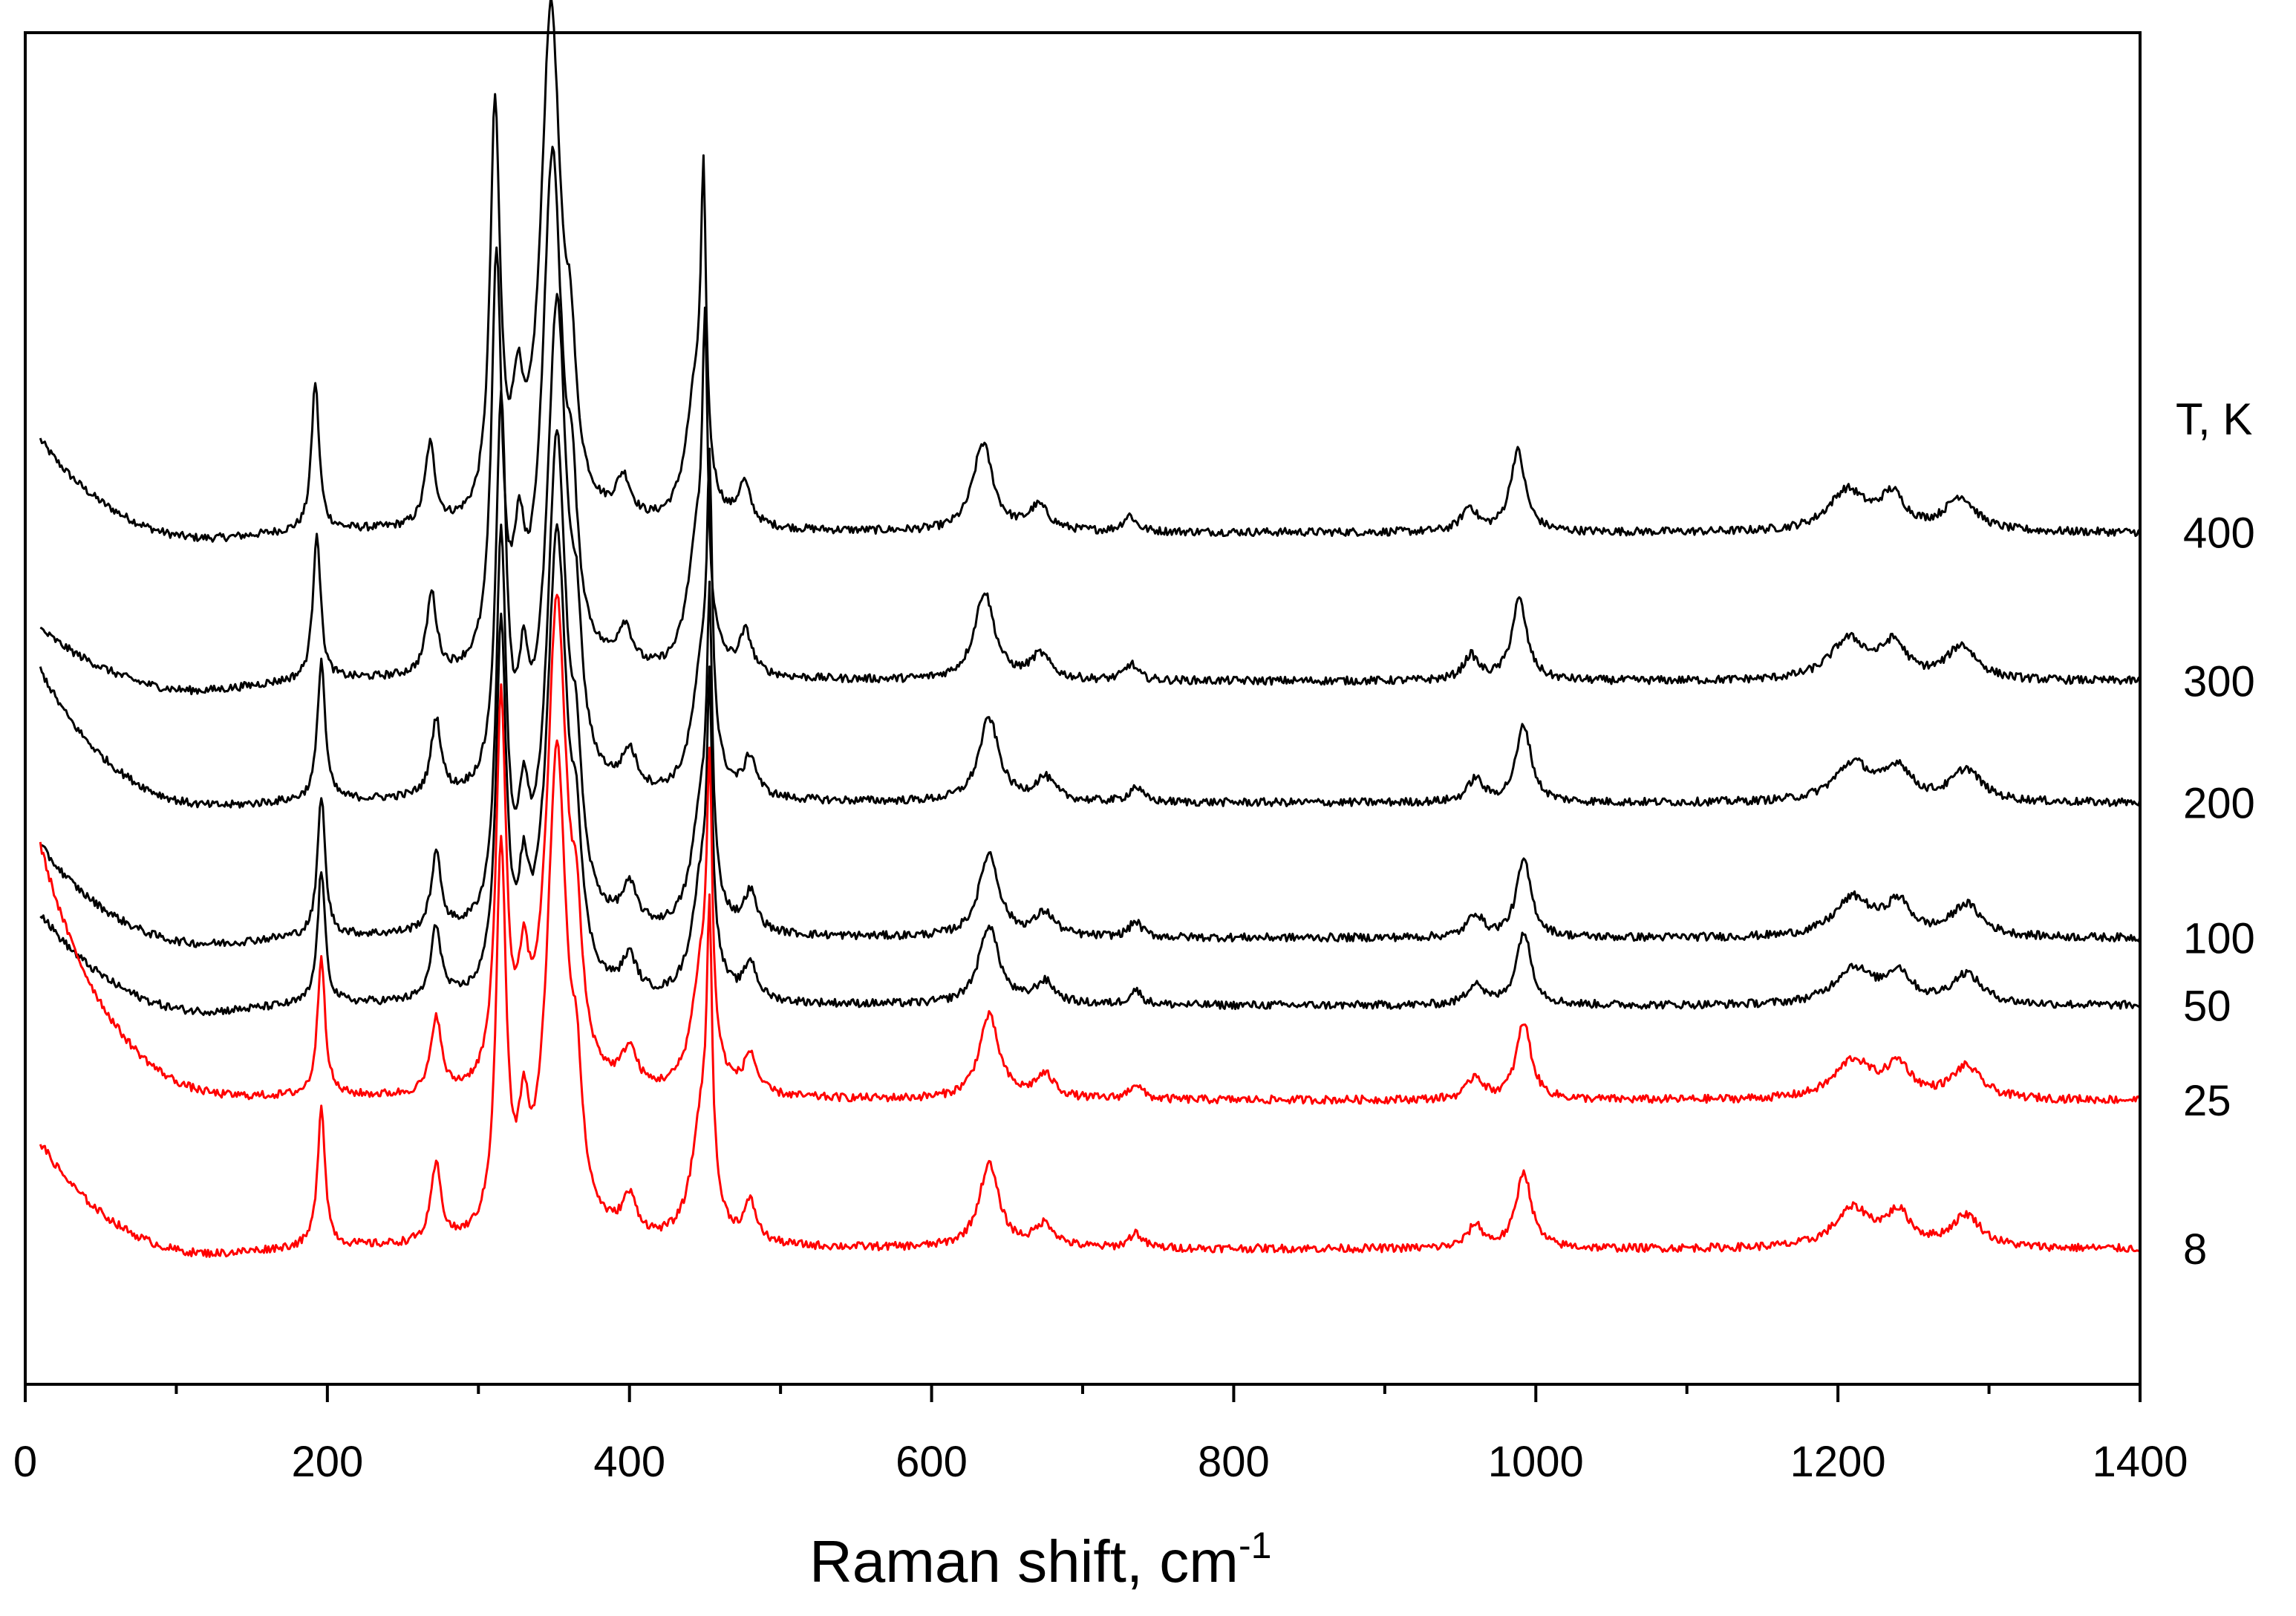 This screenshot has width=2296, height=1616. I want to click on x-tick-label-1400: 1400, so click(2140, 1462).